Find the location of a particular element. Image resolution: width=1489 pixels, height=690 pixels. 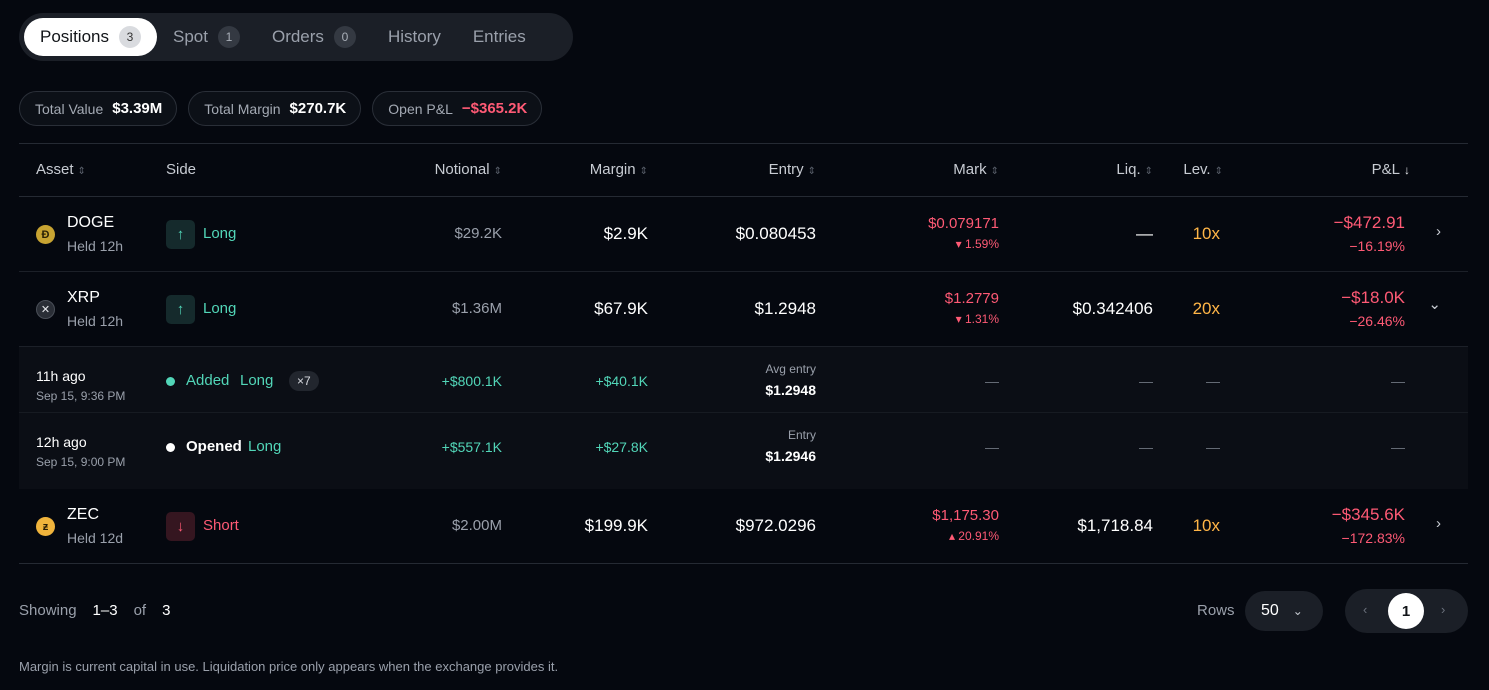

tab-history: History is located at coordinates (414, 37).